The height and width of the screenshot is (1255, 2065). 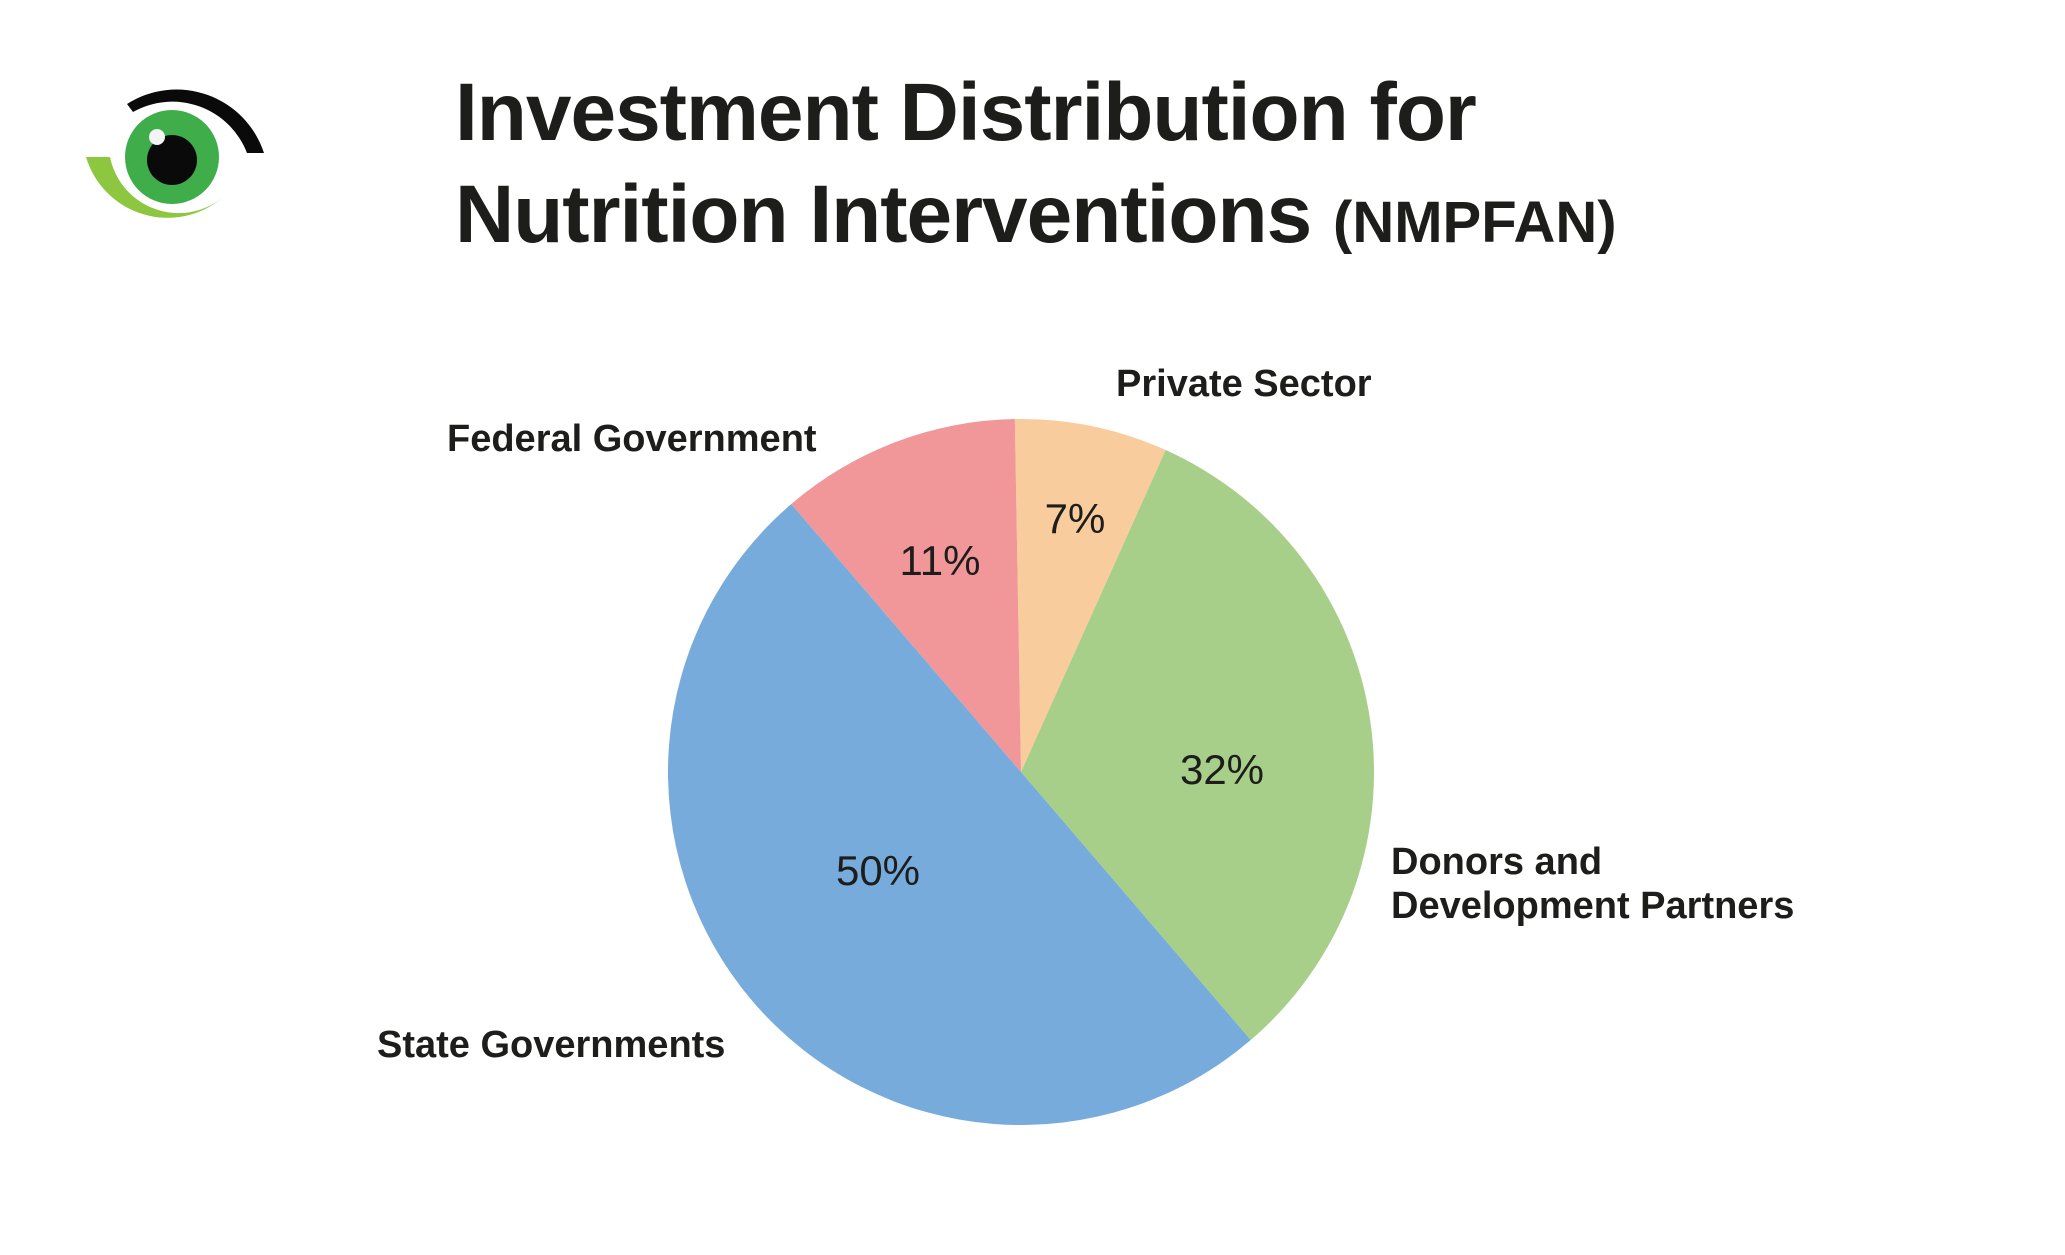 What do you see at coordinates (551, 1045) in the screenshot?
I see `label-state-governments: State Governments` at bounding box center [551, 1045].